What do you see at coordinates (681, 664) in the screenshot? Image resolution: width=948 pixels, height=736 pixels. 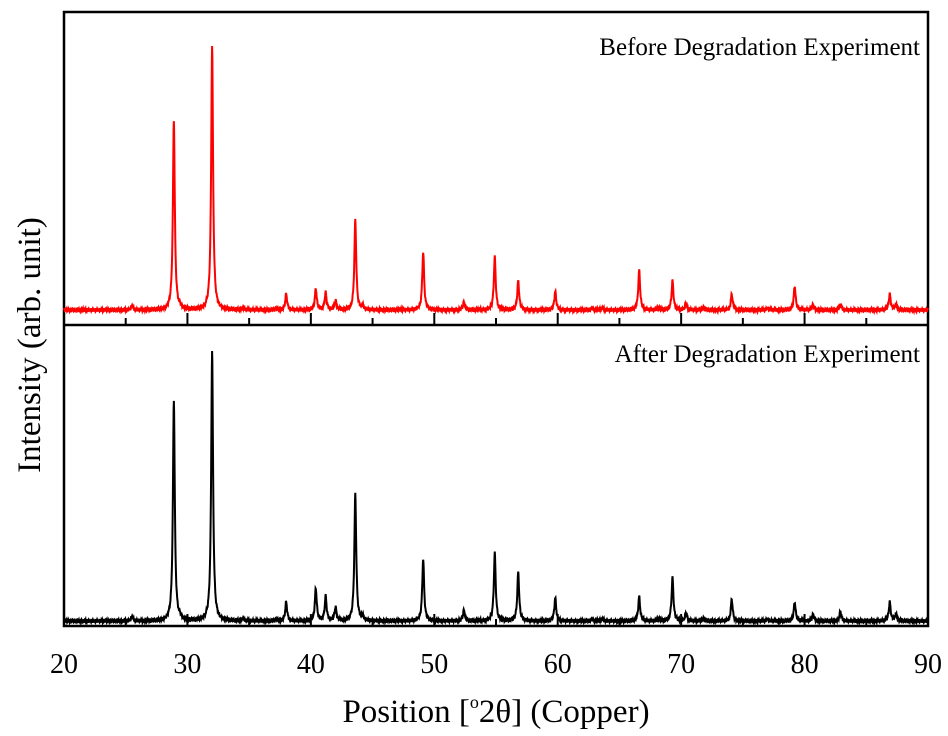 I see `x-tick-label-70: 70` at bounding box center [681, 664].